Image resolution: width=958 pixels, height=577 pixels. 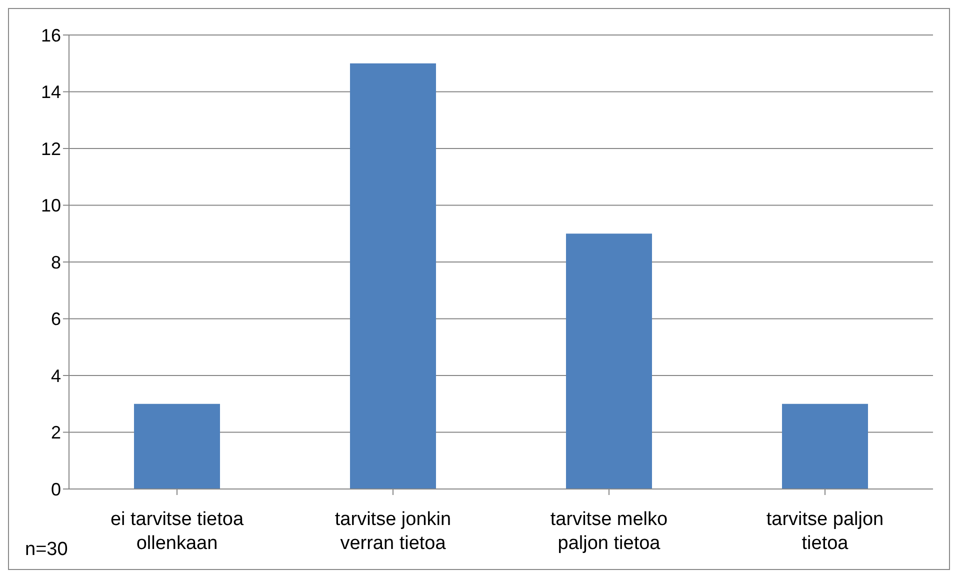 What do you see at coordinates (50, 206) in the screenshot?
I see `y-tick-label: 10` at bounding box center [50, 206].